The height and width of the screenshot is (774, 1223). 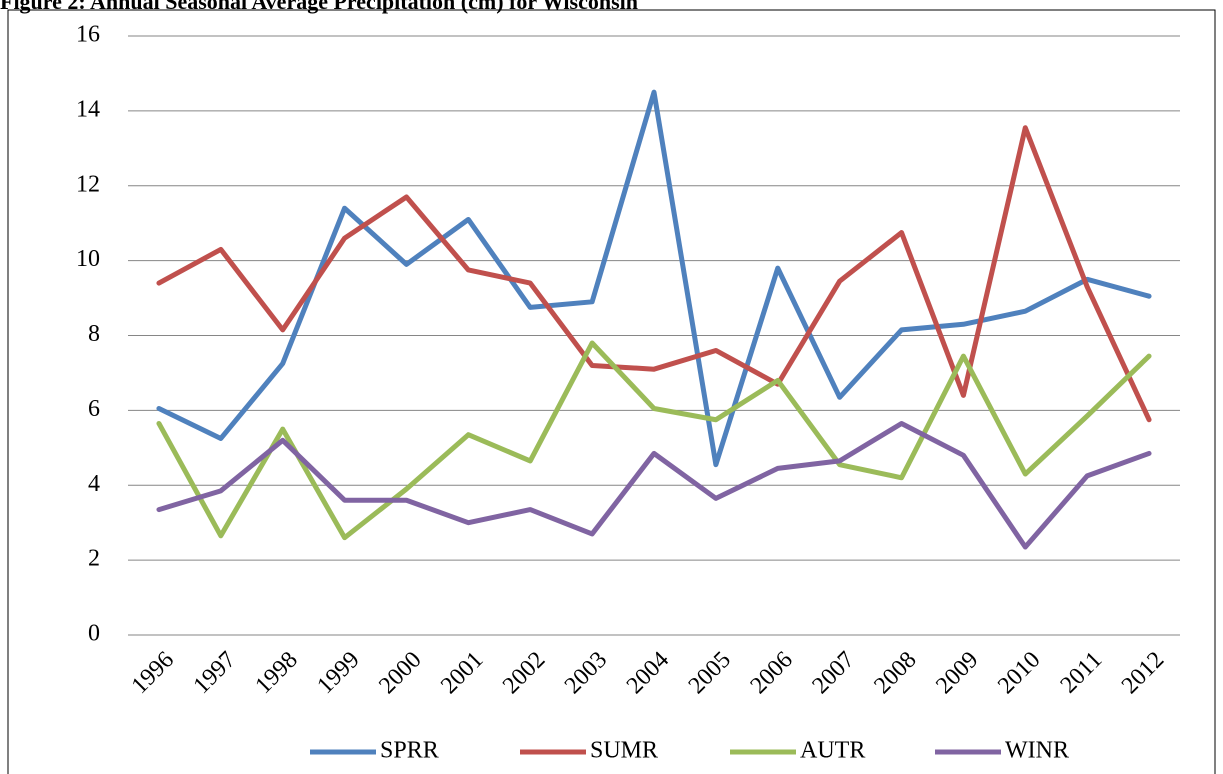 What do you see at coordinates (710, 673) in the screenshot?
I see `x-tick-label: 2005` at bounding box center [710, 673].